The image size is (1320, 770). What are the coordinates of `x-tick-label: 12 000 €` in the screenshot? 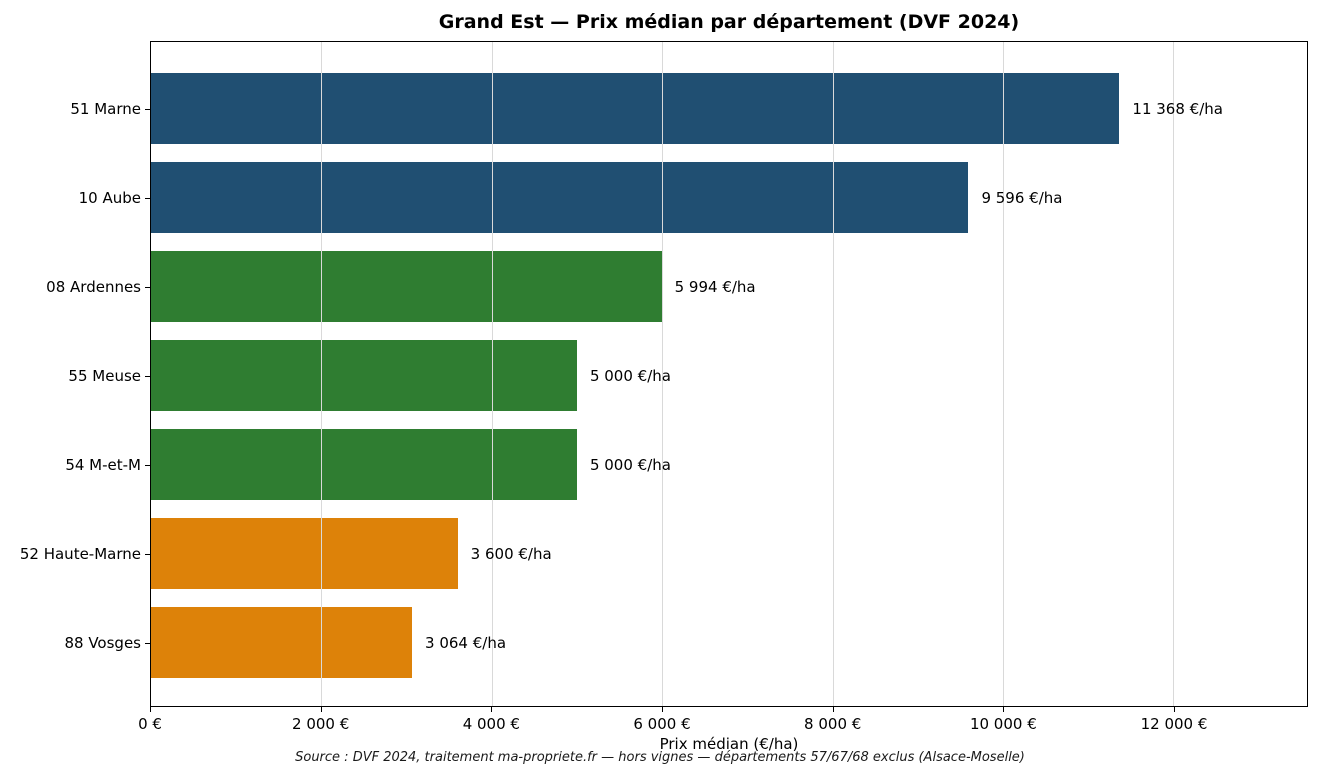 It's located at (1174, 724).